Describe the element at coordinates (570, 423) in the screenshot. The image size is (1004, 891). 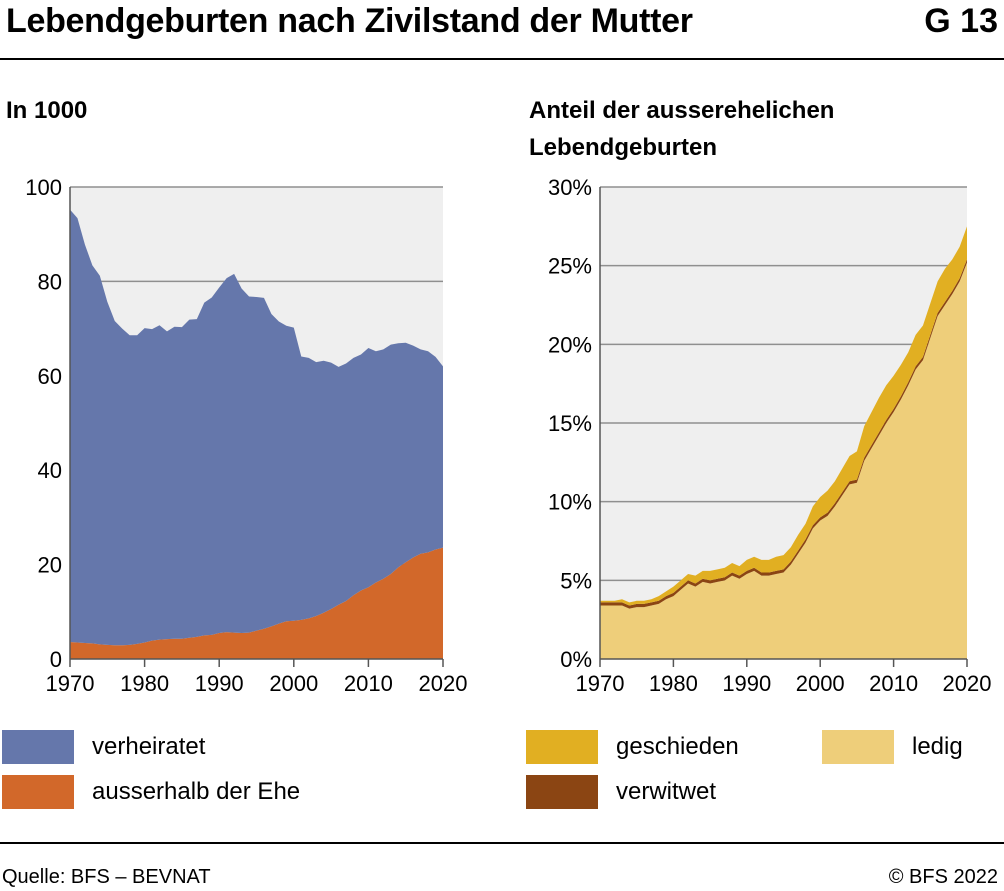
I see `y-tick-label: 15%` at that location.